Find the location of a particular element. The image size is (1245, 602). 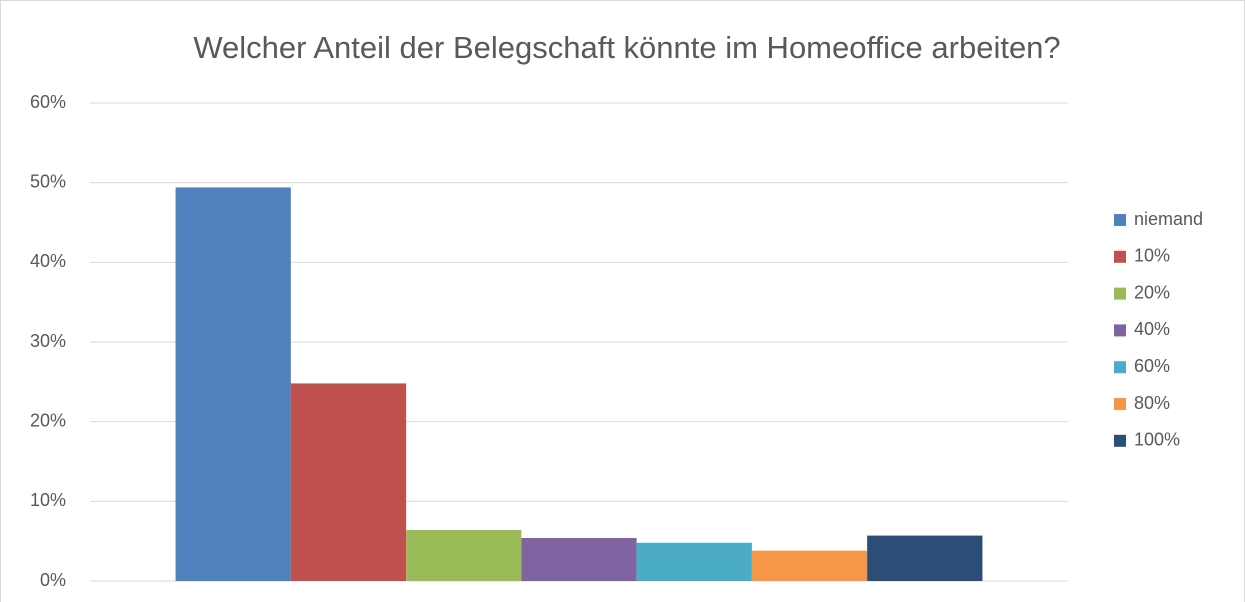

legend-label: 80% is located at coordinates (1152, 403).